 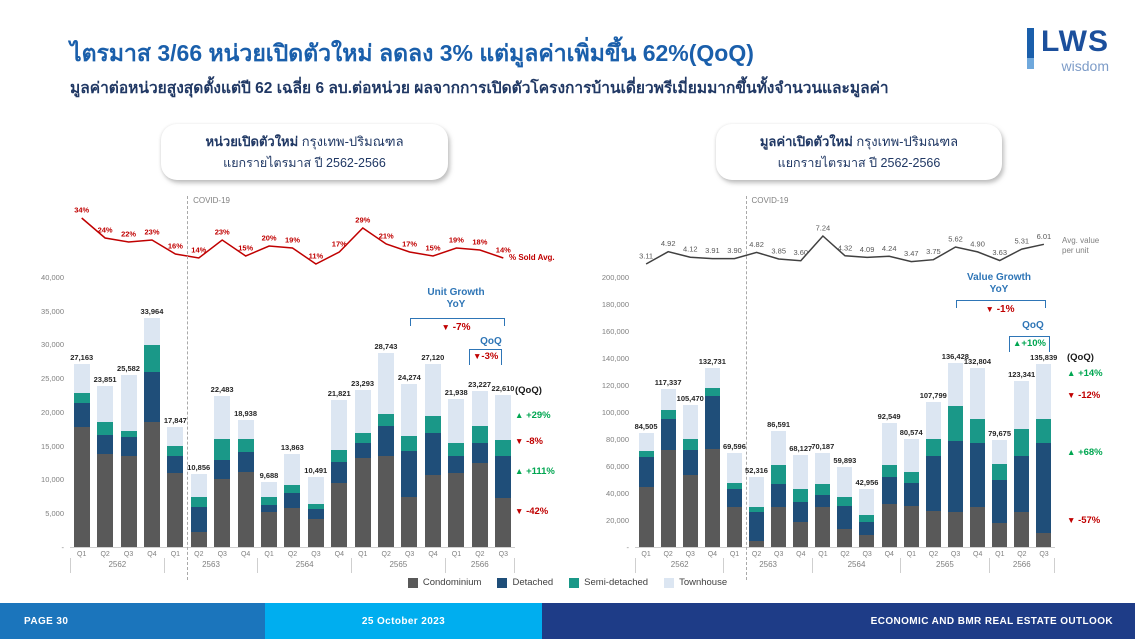 I want to click on bar-total-label: 22,483, so click(x=222, y=389).